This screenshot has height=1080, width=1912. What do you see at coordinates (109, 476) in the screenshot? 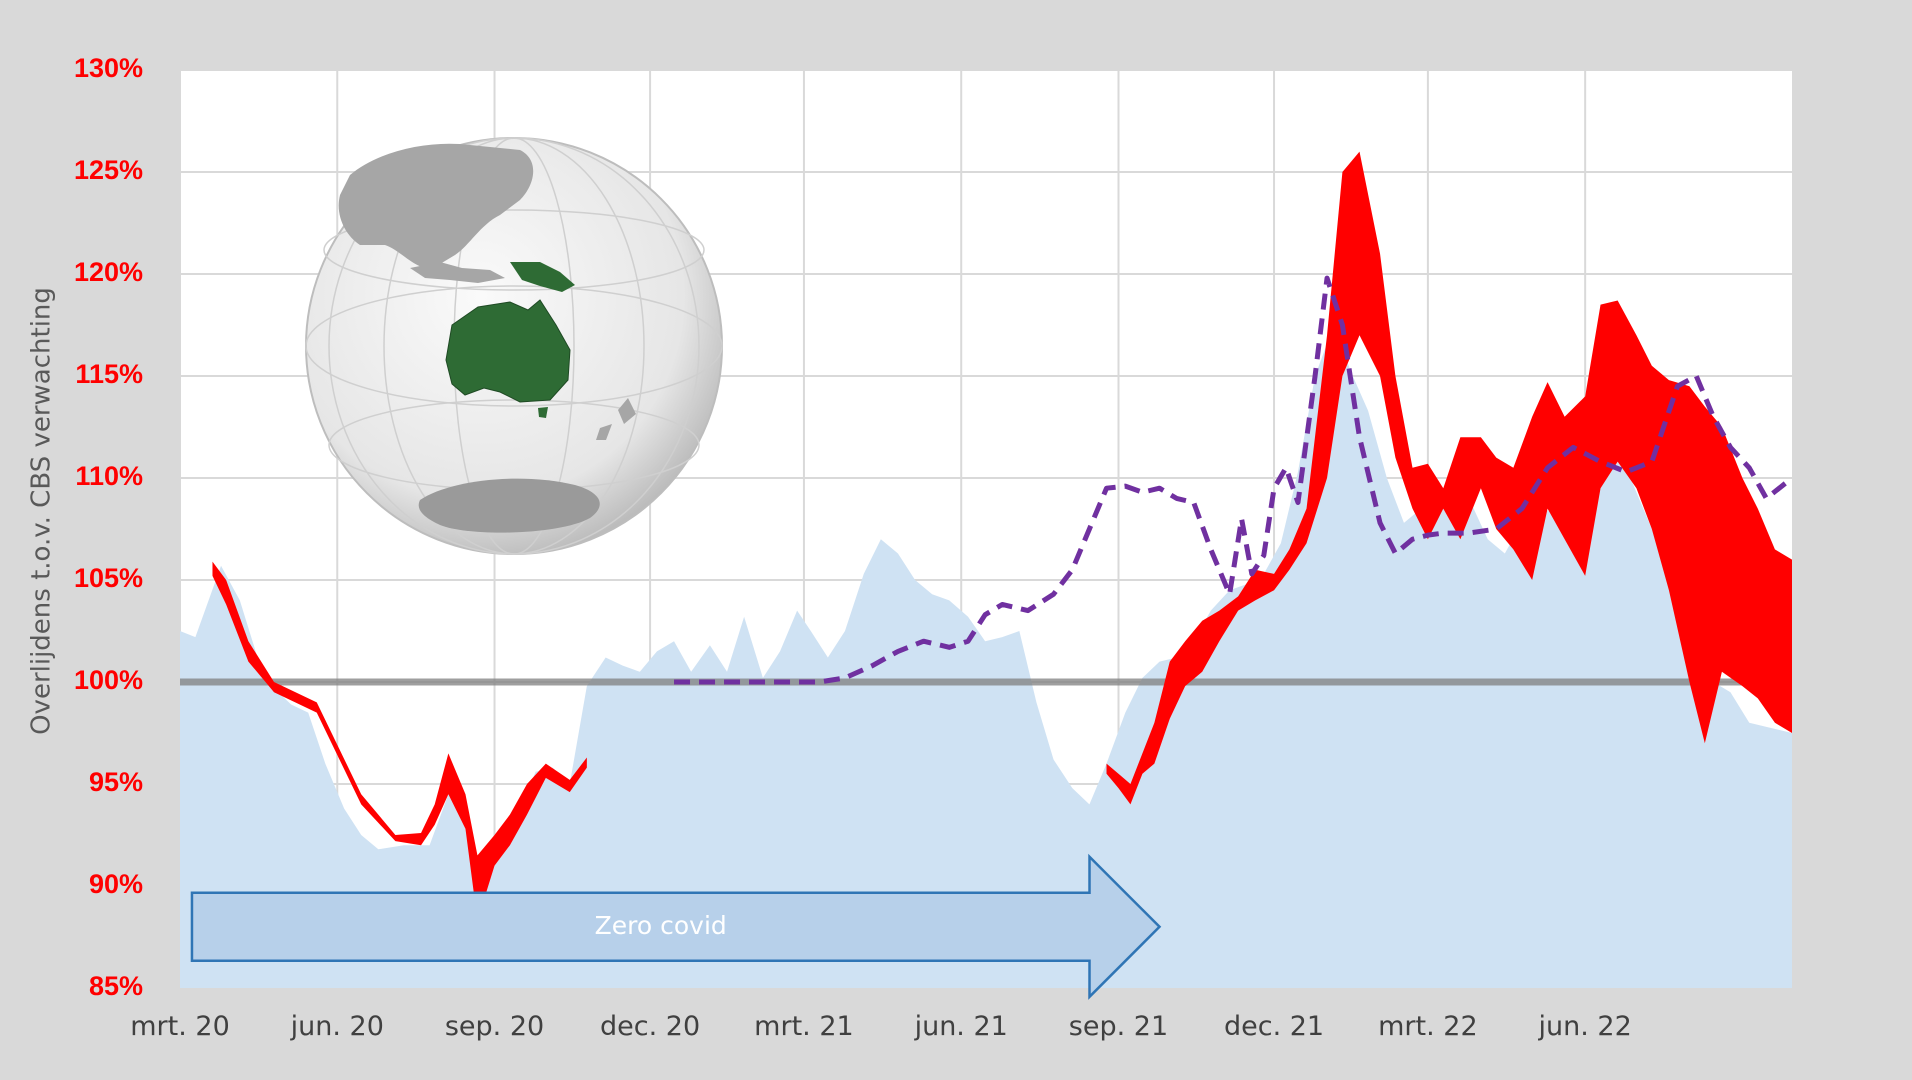
I see `y-tick-label: 110%` at bounding box center [109, 476].